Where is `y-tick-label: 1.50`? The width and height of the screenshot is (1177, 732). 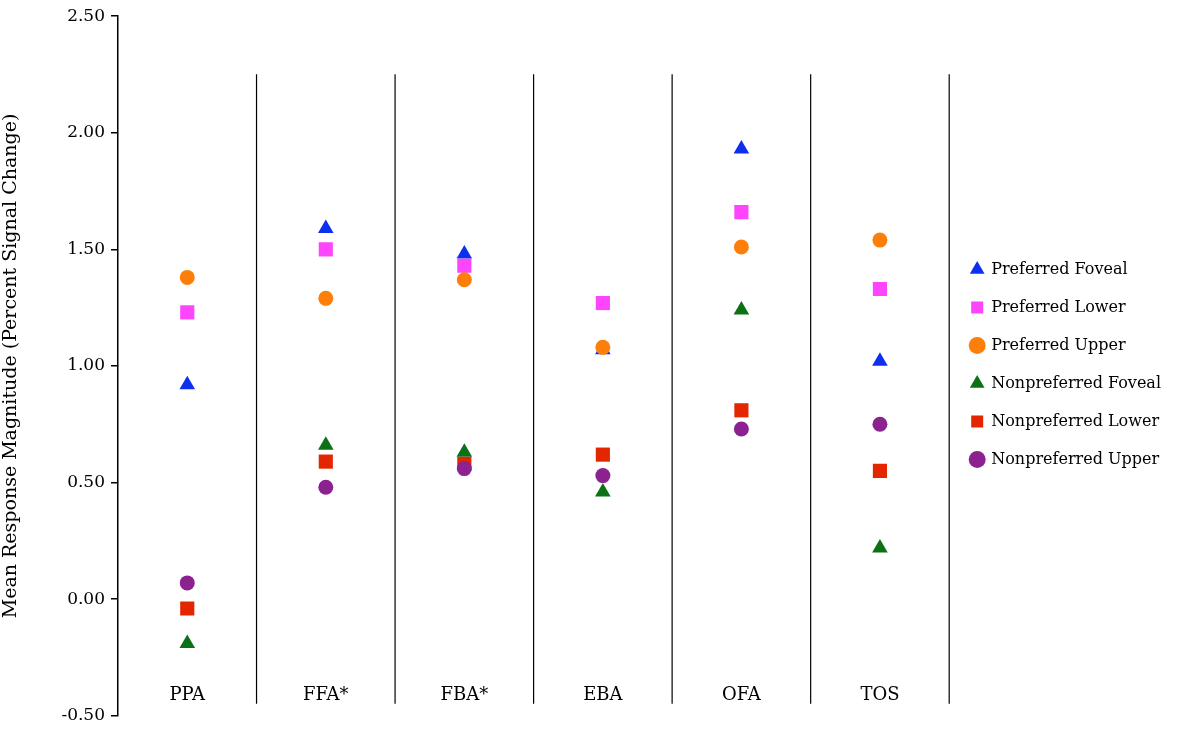 y-tick-label: 1.50 is located at coordinates (86, 247).